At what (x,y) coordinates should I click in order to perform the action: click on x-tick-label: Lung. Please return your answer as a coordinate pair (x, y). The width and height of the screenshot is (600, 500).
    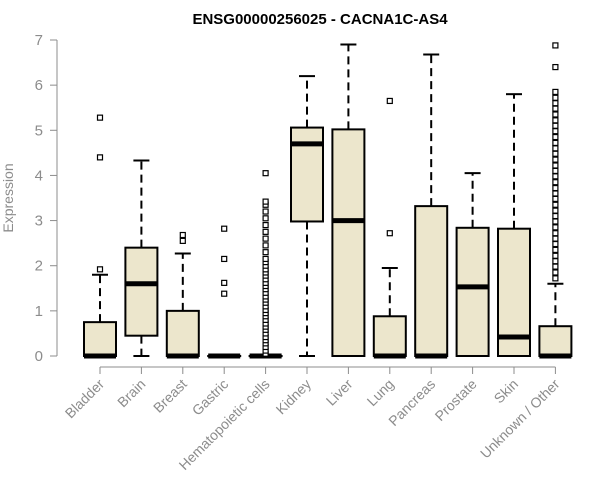
    Looking at the image, I should click on (380, 392).